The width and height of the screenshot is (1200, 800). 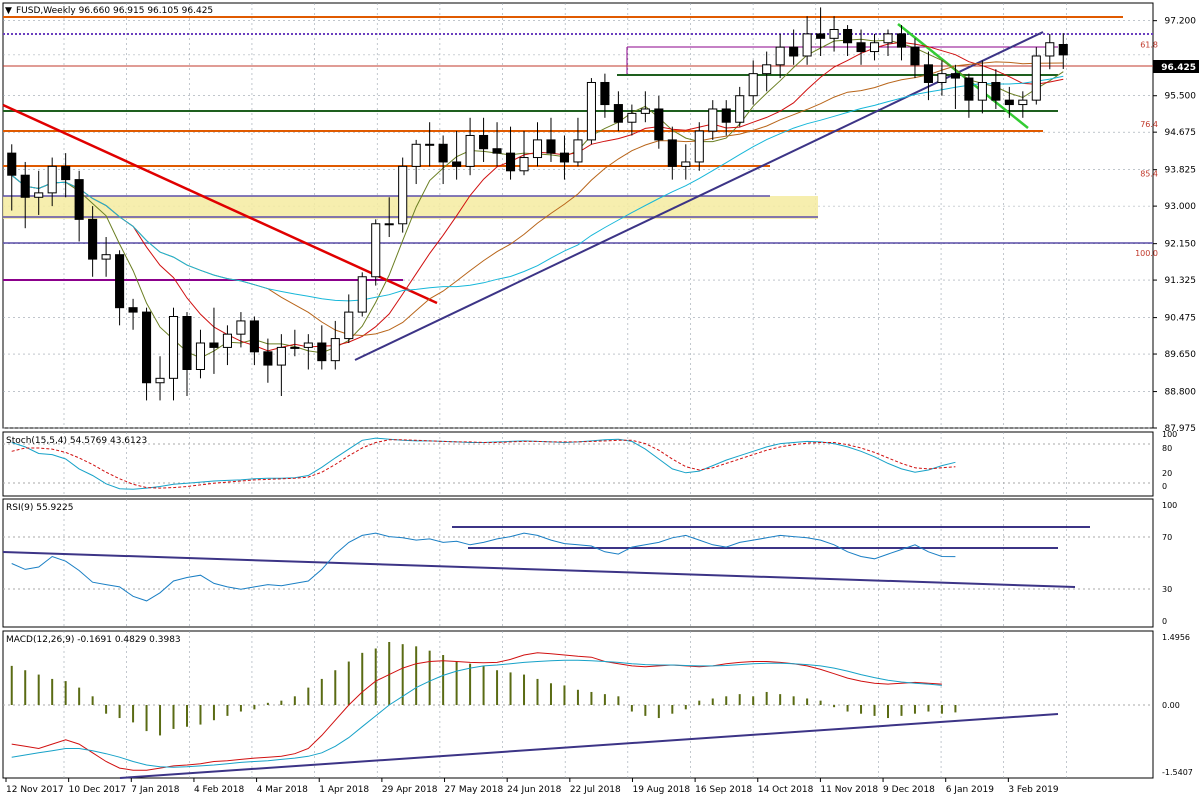 I want to click on fib-level-label: 100.0, so click(x=1146, y=253).